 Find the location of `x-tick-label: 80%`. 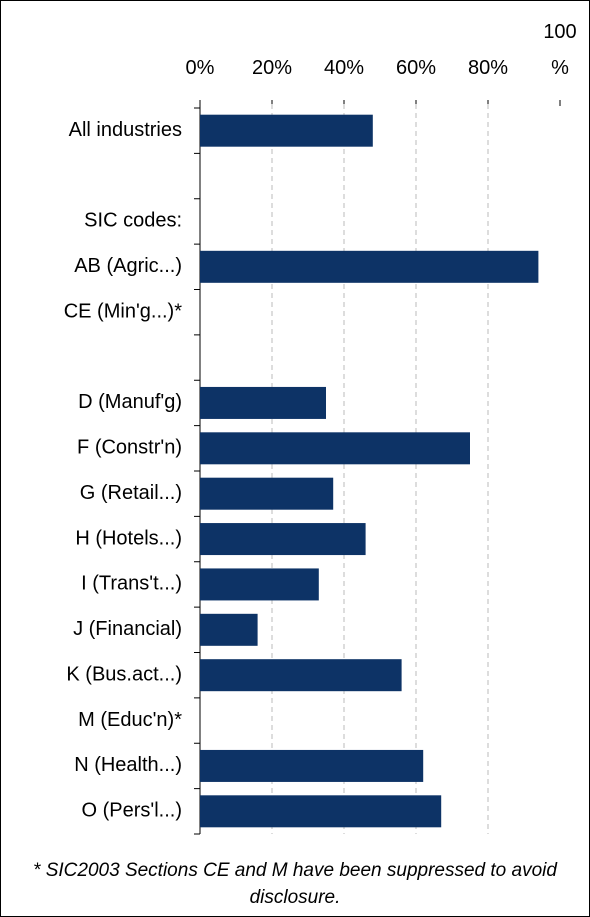

x-tick-label: 80% is located at coordinates (488, 68).